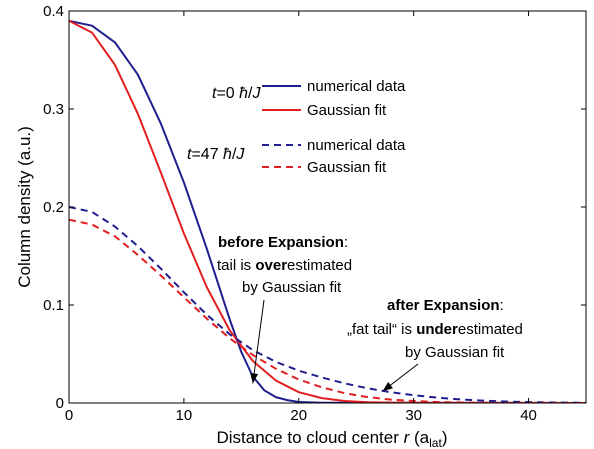  What do you see at coordinates (435, 442) in the screenshot?
I see `x-axis-title-unit-sub: lat` at bounding box center [435, 442].